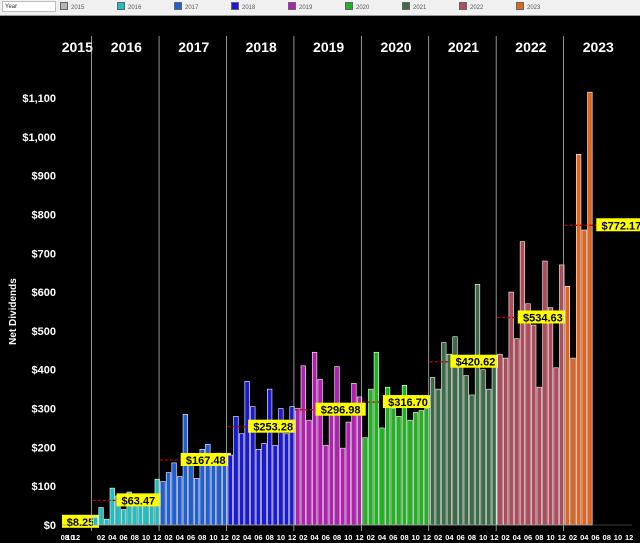  I want to click on year-header: 2017, so click(193, 47).